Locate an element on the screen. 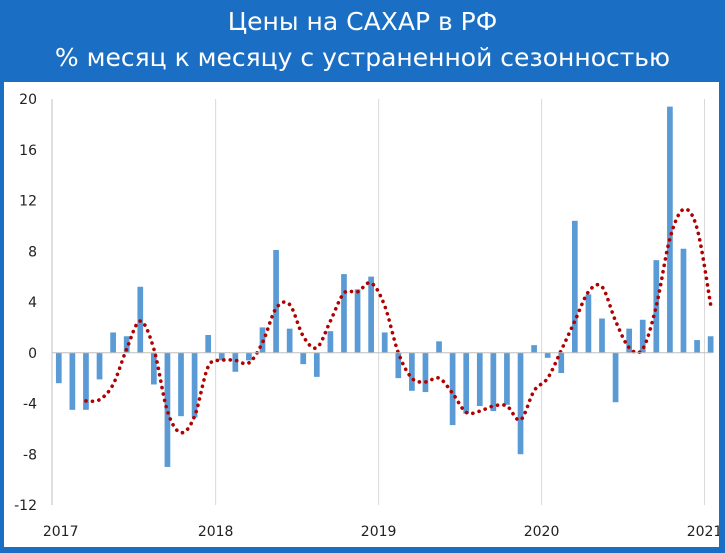 The height and width of the screenshot is (553, 725). x-tick-label: 2018 is located at coordinates (216, 532).